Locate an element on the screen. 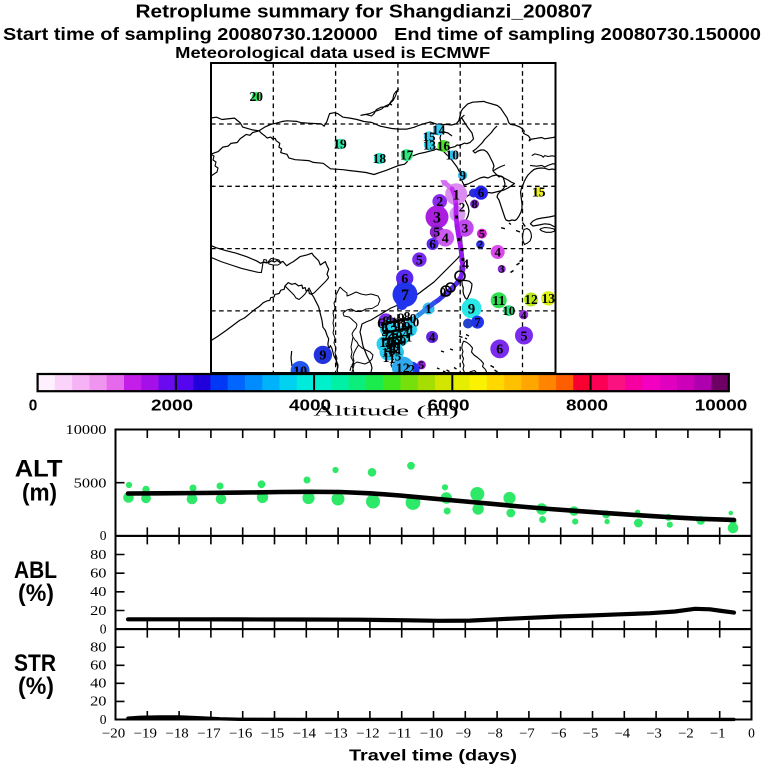 Image resolution: width=768 pixels, height=768 pixels. svg-text: −10 is located at coordinates (432, 733).